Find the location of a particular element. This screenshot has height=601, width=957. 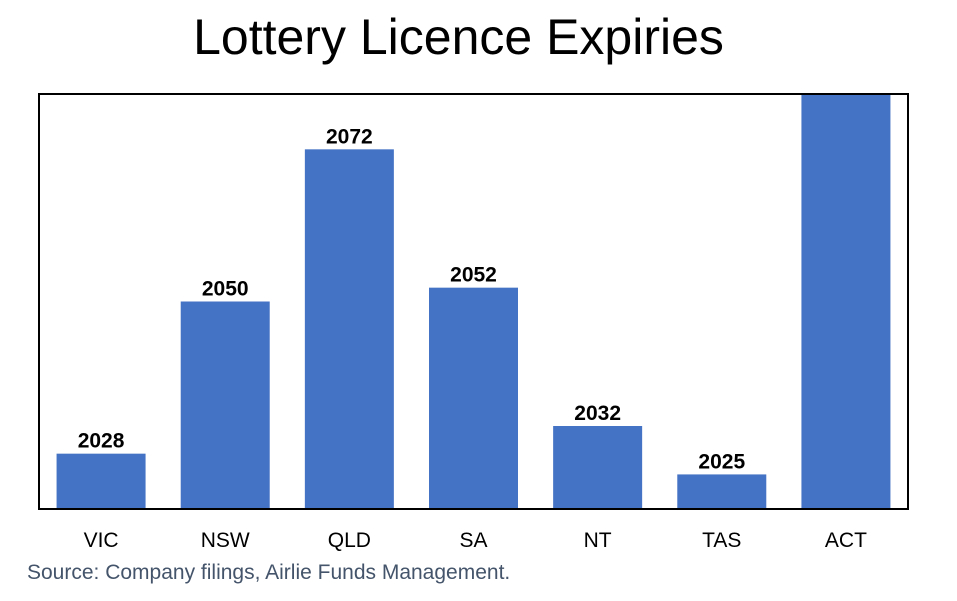

bar-tas is located at coordinates (722, 491).